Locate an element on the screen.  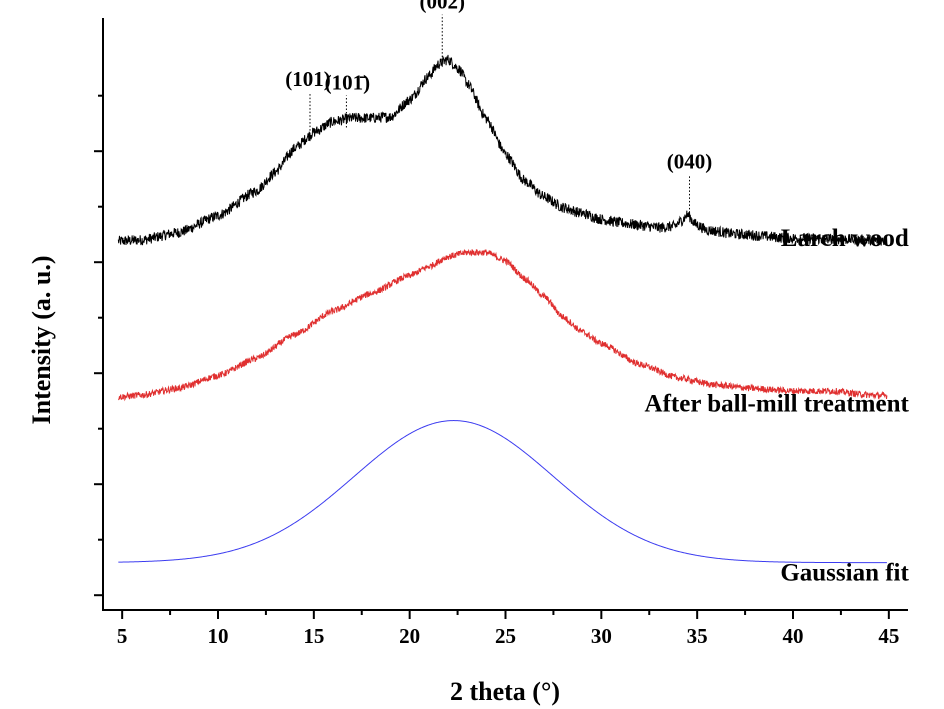
x-tick-label: 15 is located at coordinates (313, 636).